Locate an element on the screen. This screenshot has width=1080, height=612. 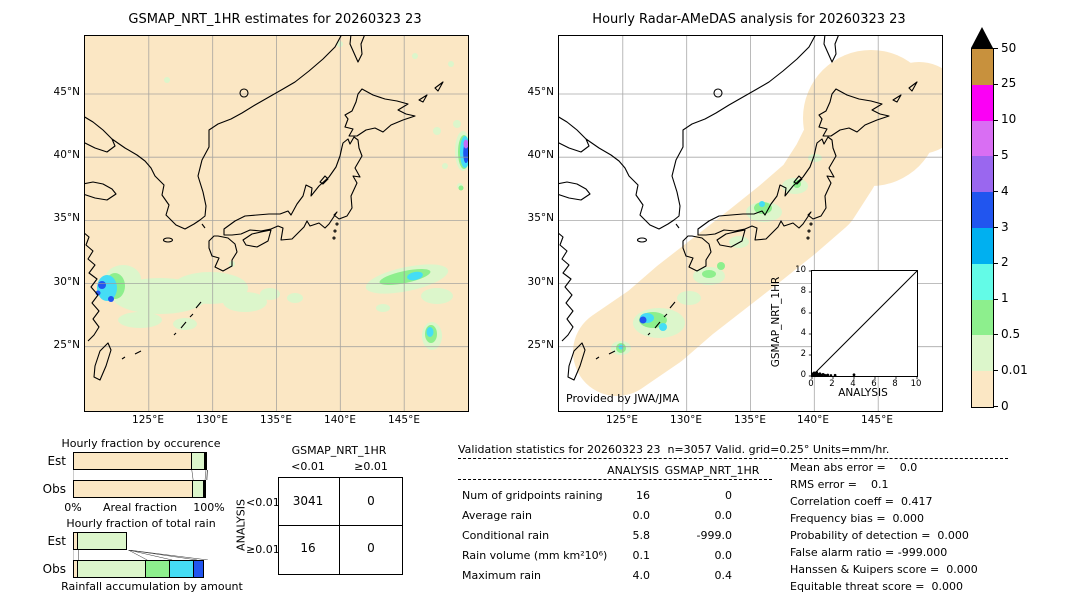
occurrence-est-bar is located at coordinates (140, 461).